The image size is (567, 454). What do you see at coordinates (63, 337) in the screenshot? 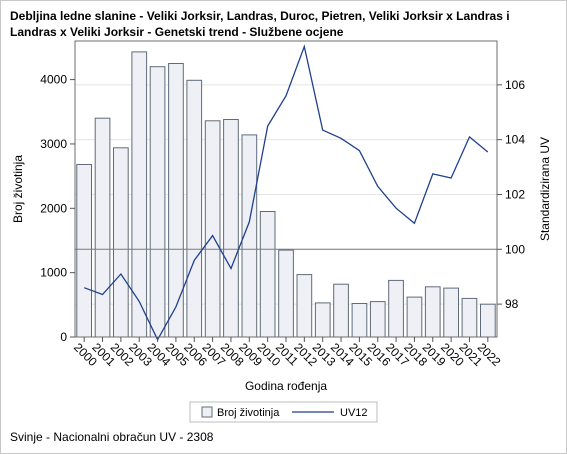
I see `left-tick-label: 0` at bounding box center [63, 337].